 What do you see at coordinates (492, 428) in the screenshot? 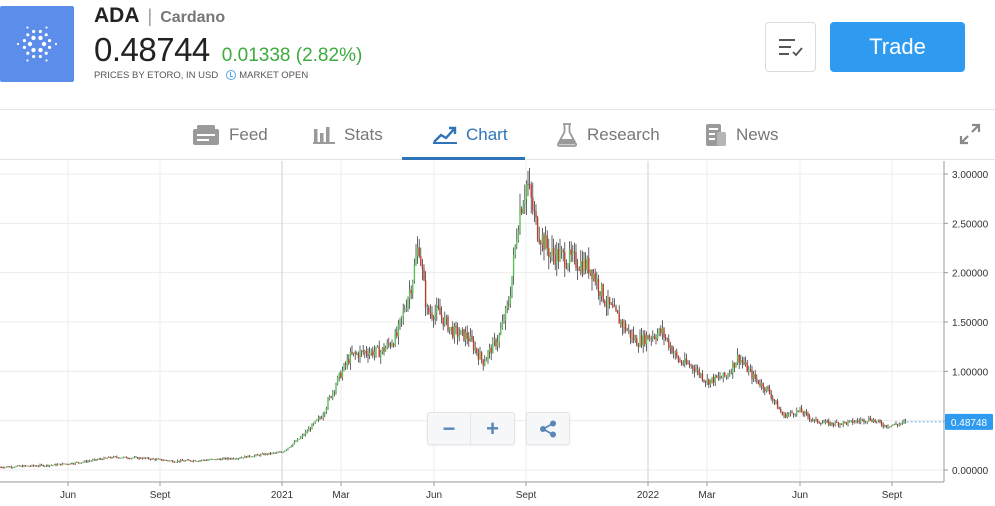
I see `zoom-in-button: +` at bounding box center [492, 428].